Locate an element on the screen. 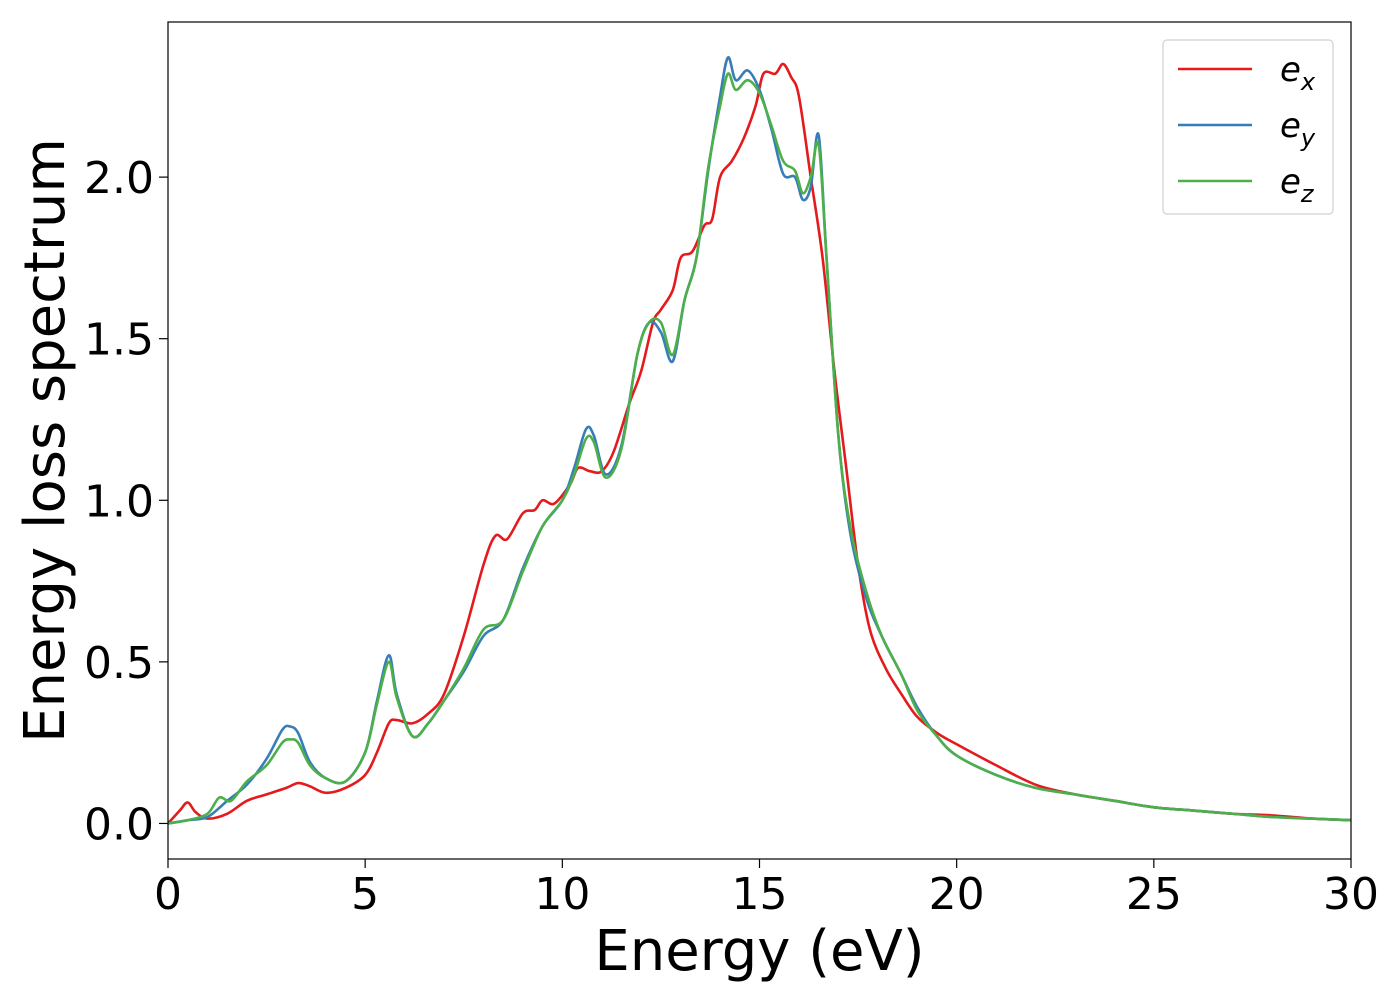 Image resolution: width=1400 pixels, height=1000 pixels. x-tick-label: 20 is located at coordinates (957, 894).